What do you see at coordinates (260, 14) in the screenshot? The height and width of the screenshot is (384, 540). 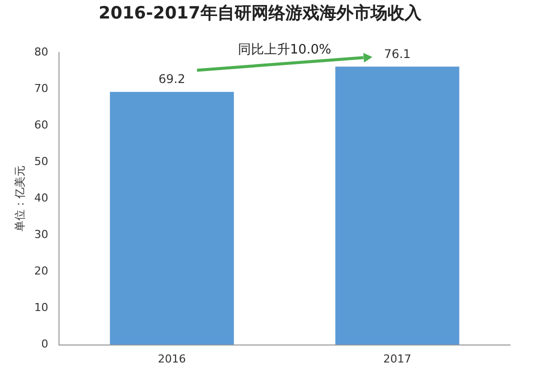 I see `chart-title: 2016-2017年自研网络游戏海外市场收入` at bounding box center [260, 14].